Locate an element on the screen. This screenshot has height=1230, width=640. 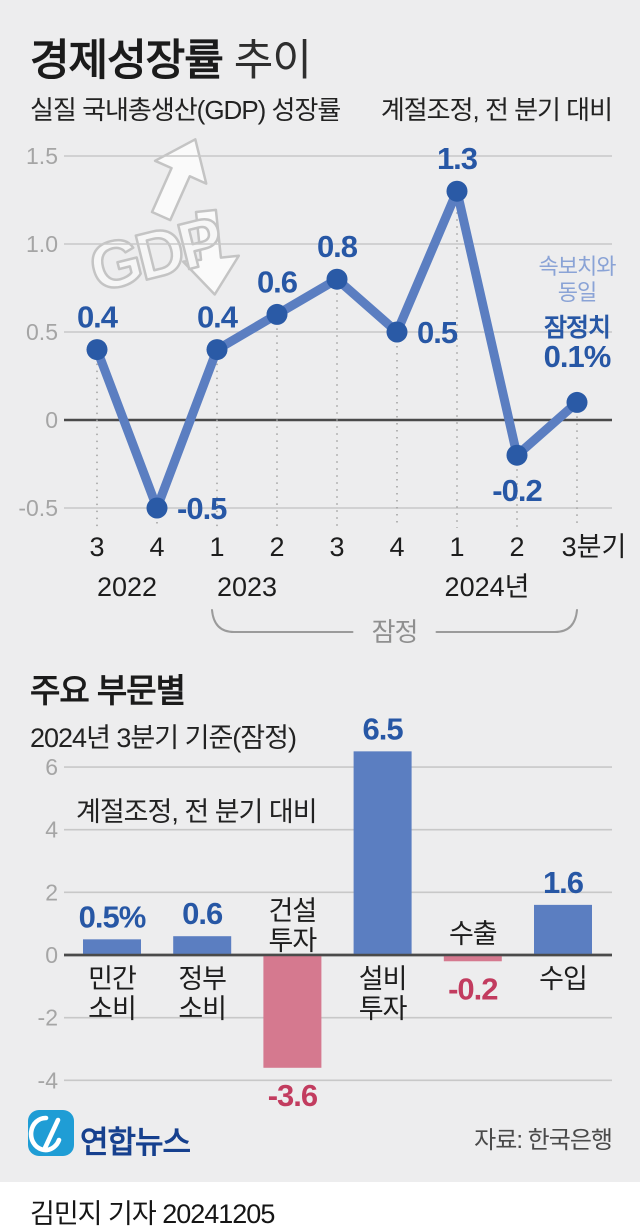
svg-text: 2023 is located at coordinates (247, 587).